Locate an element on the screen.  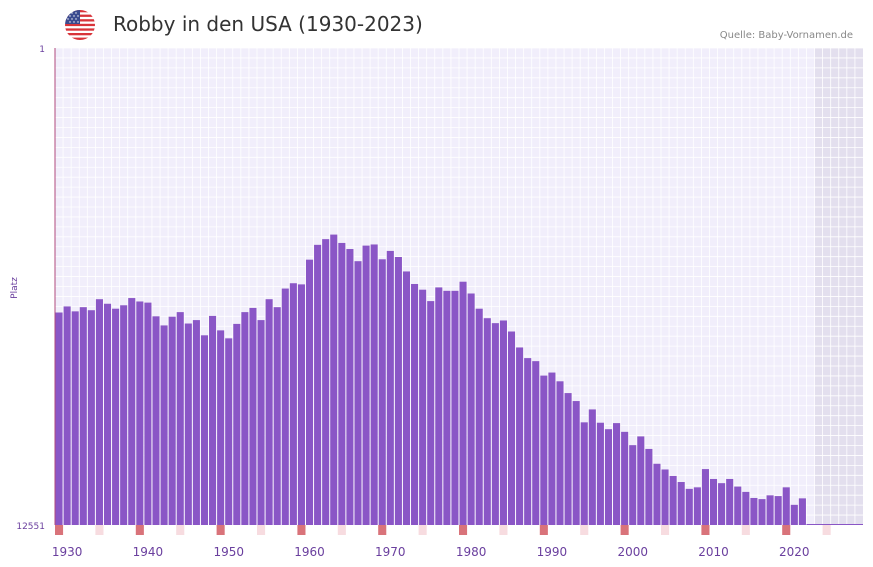
bar-2016 is located at coordinates (762, 512).